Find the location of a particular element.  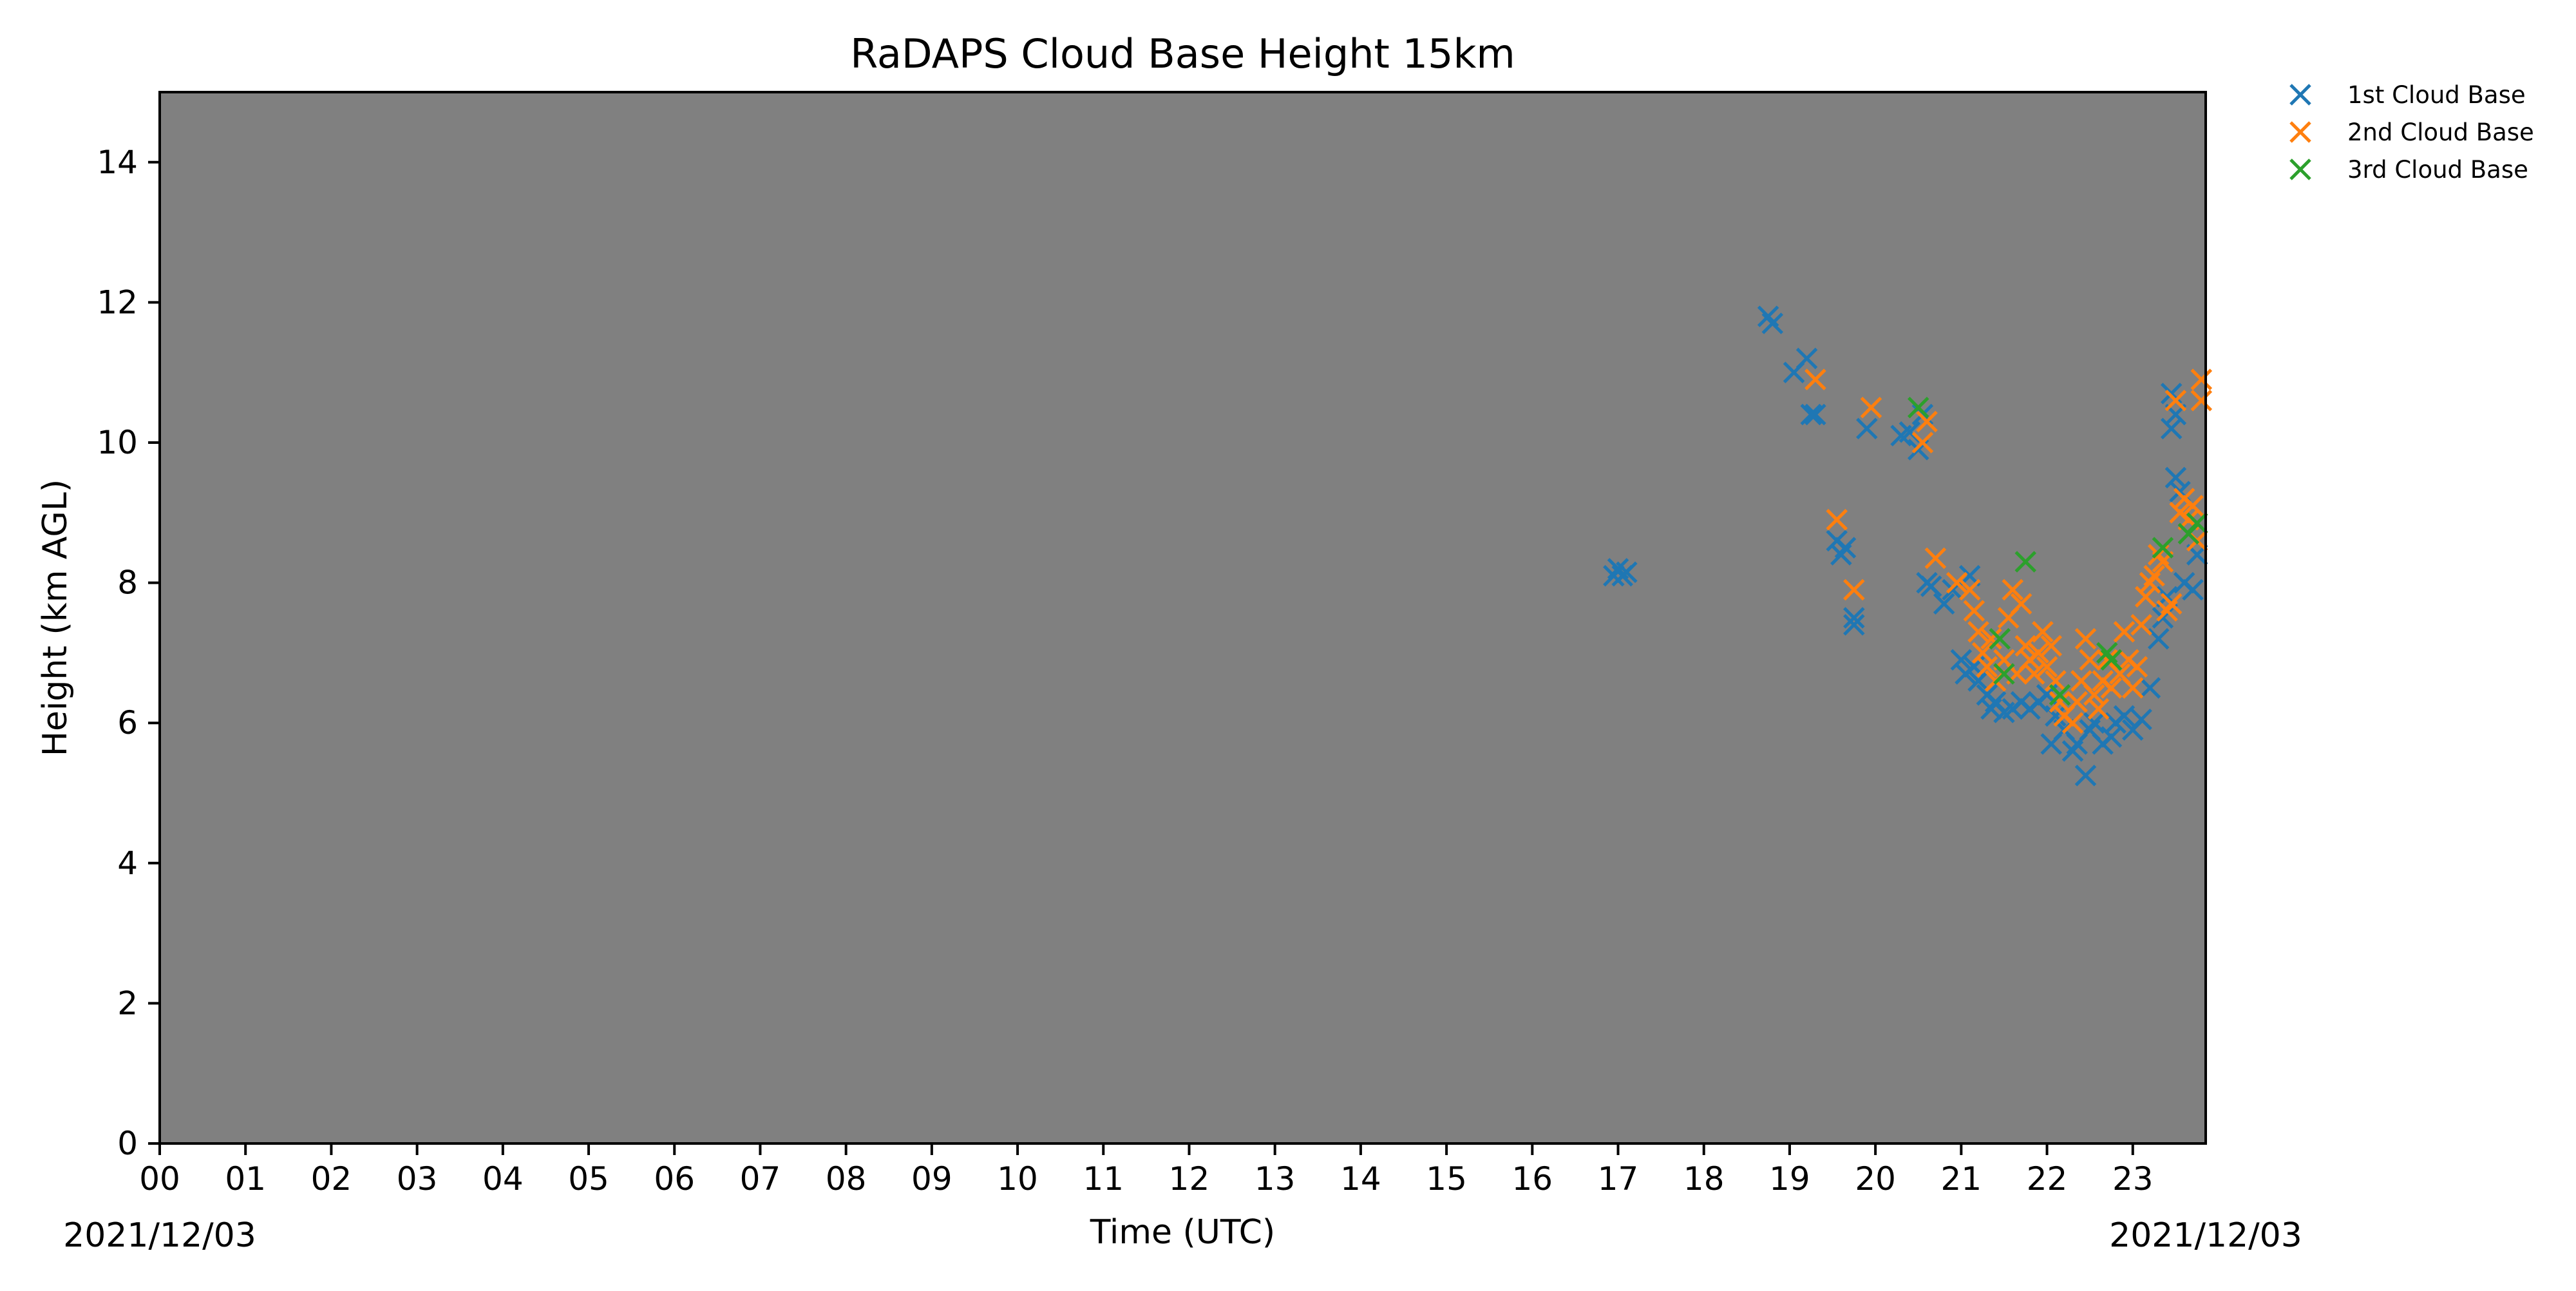

x-tick-label: 22 is located at coordinates (2047, 1179).